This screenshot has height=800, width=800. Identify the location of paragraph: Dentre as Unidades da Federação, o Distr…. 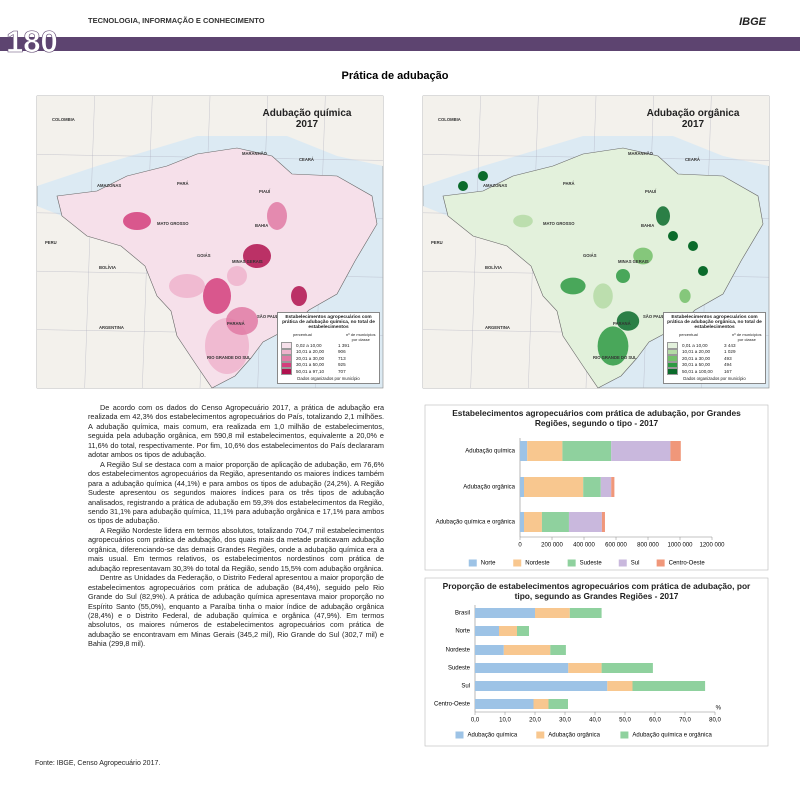
(236, 611).